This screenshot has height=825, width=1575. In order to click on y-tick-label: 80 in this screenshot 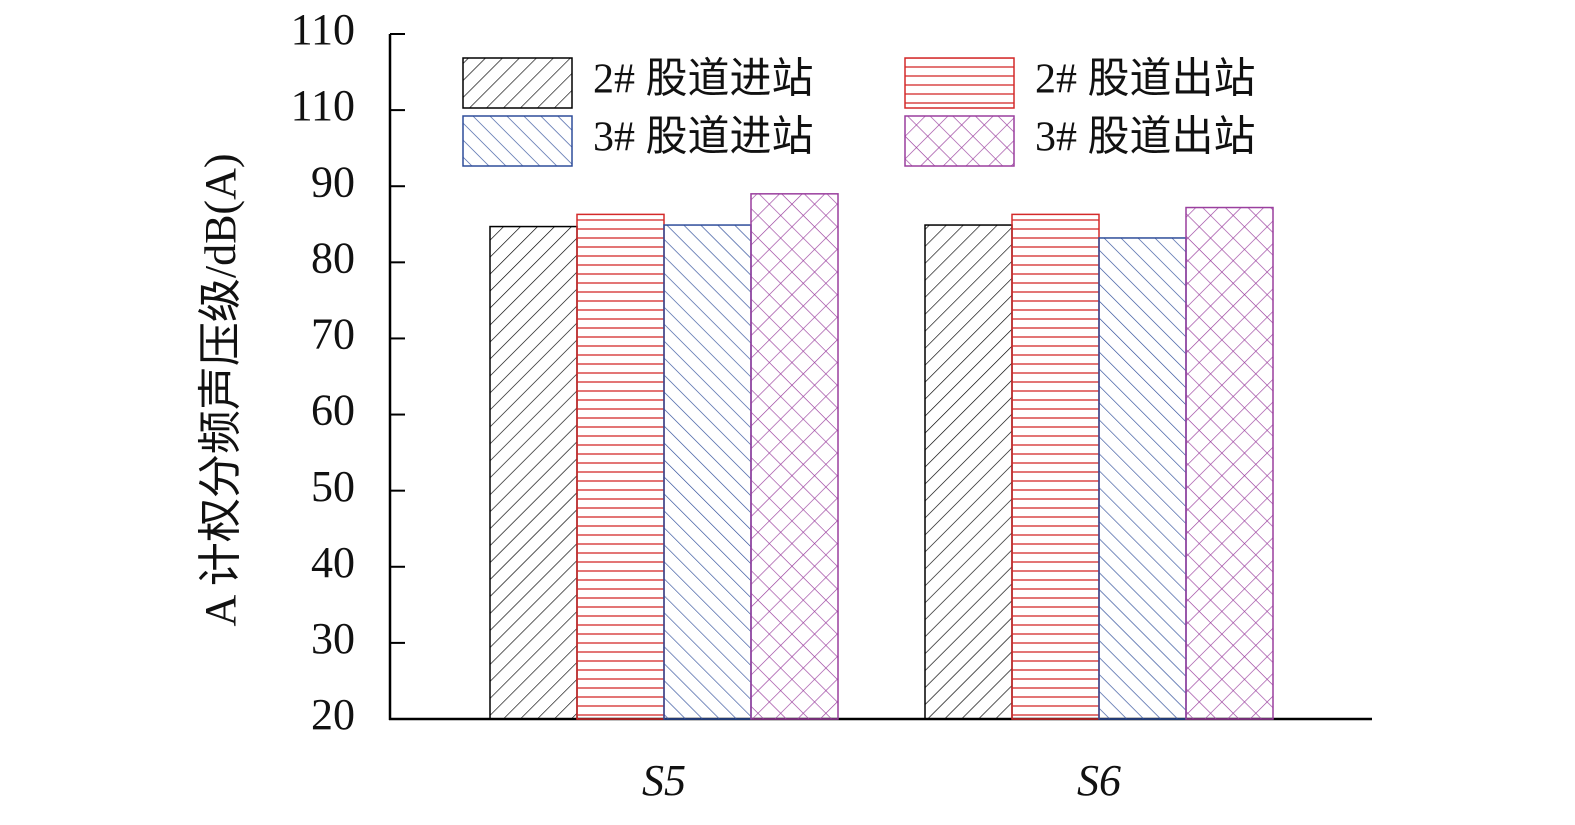, I will do `click(333, 257)`.